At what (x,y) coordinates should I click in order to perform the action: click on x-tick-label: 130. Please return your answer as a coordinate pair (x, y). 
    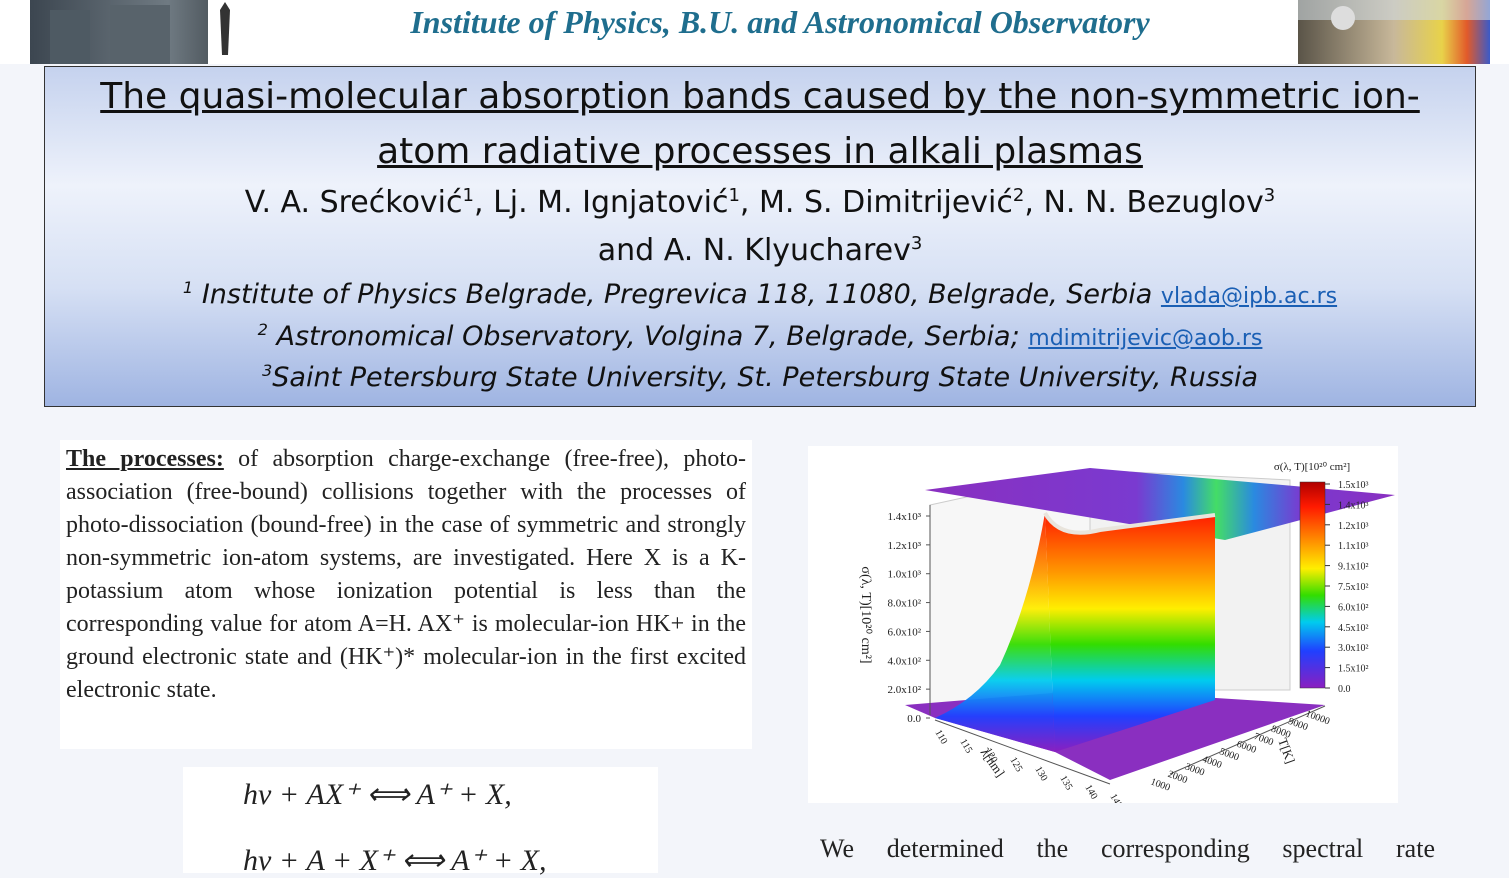
    Looking at the image, I should click on (1040, 774).